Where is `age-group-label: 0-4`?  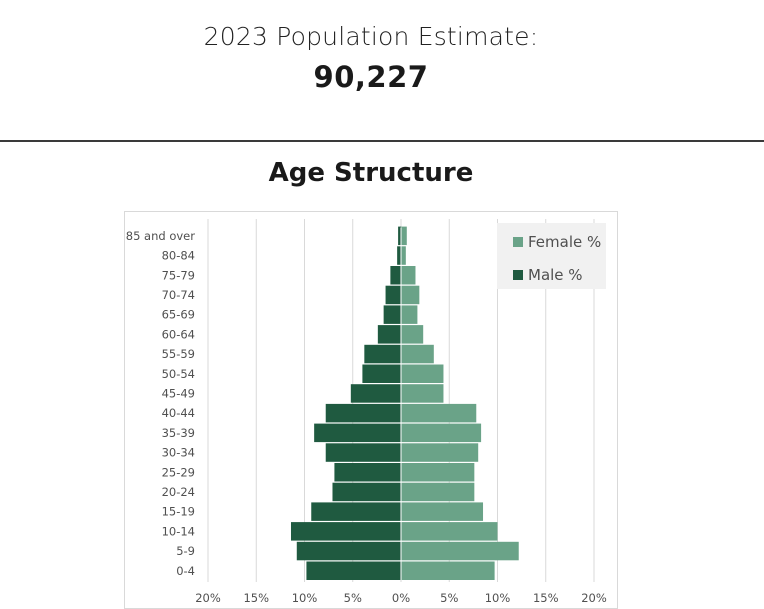
age-group-label: 0-4 is located at coordinates (185, 571).